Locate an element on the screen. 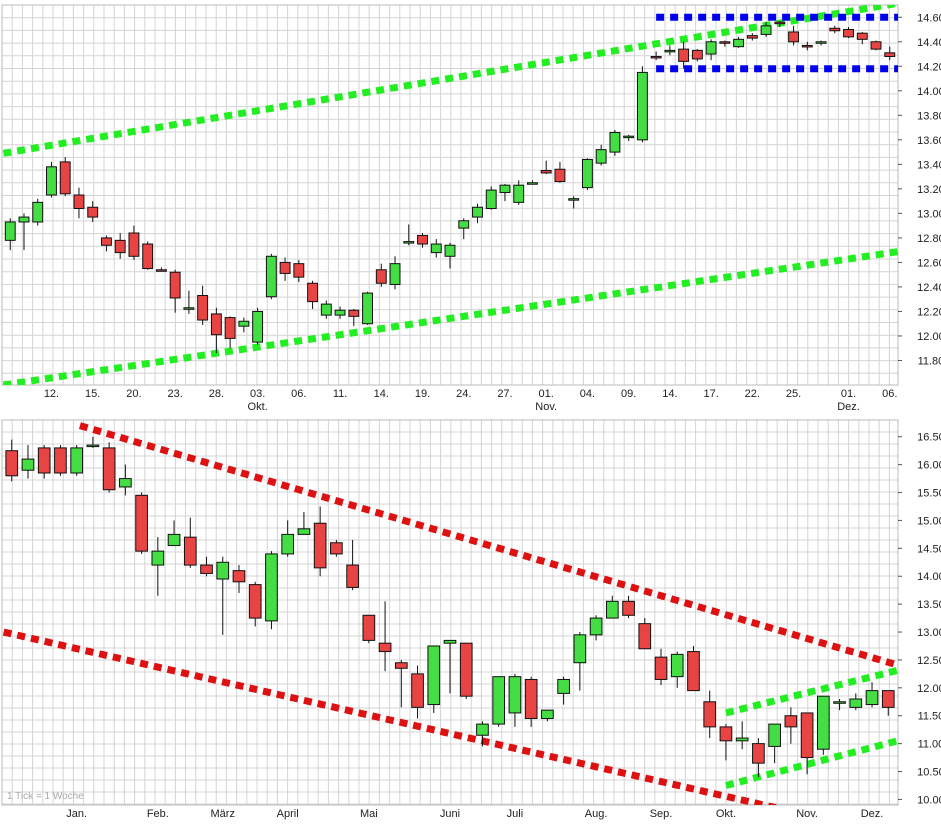 The width and height of the screenshot is (941, 830). x-tick-label: 03. is located at coordinates (257, 394).